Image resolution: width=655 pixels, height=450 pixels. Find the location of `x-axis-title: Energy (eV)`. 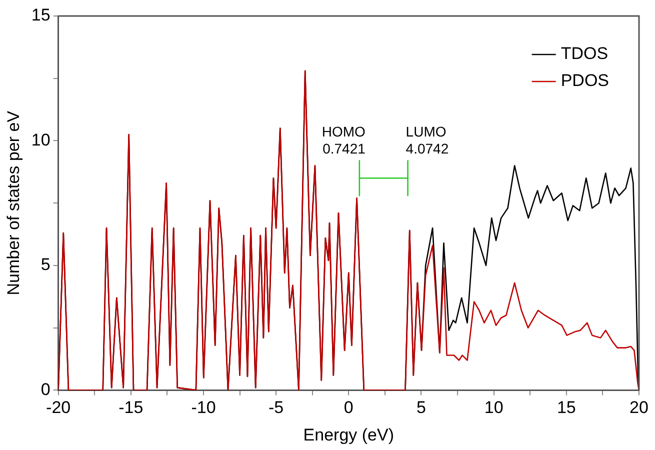

x-axis-title: Energy (eV) is located at coordinates (348, 434).